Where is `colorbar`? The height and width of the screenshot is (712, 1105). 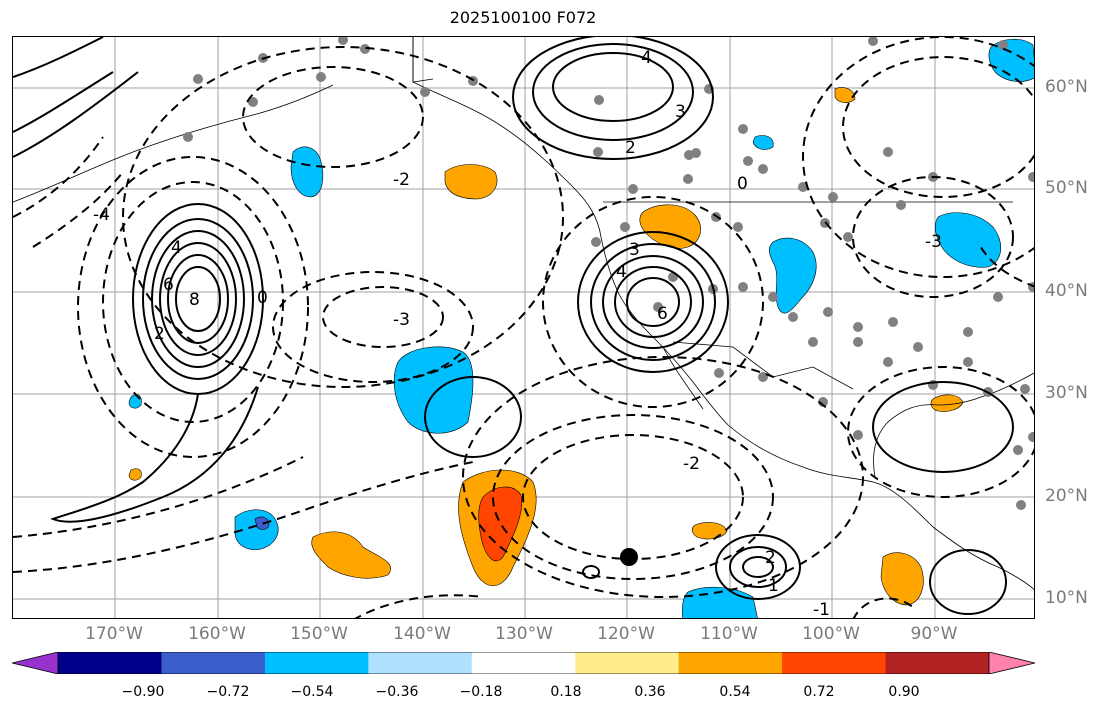
colorbar is located at coordinates (523, 663).